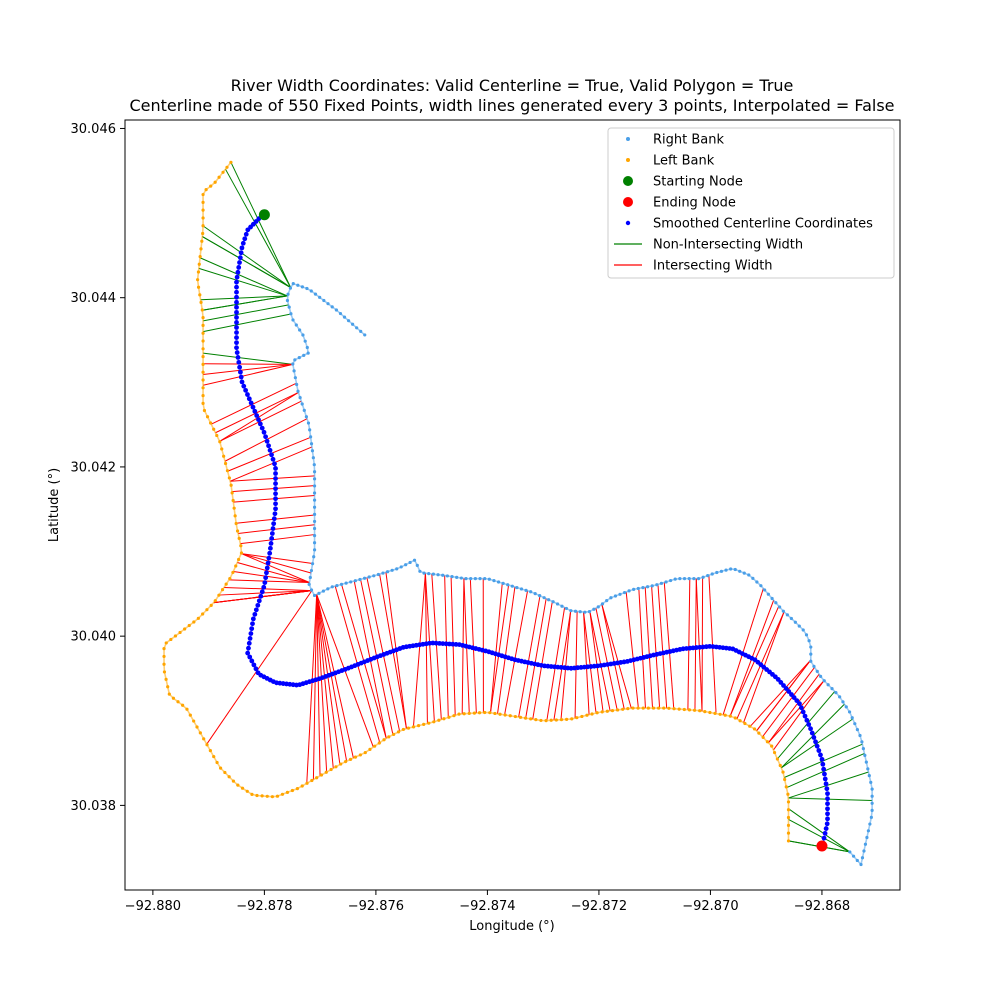  Describe the element at coordinates (94, 129) in the screenshot. I see `y-tick-label: 30.046` at that location.